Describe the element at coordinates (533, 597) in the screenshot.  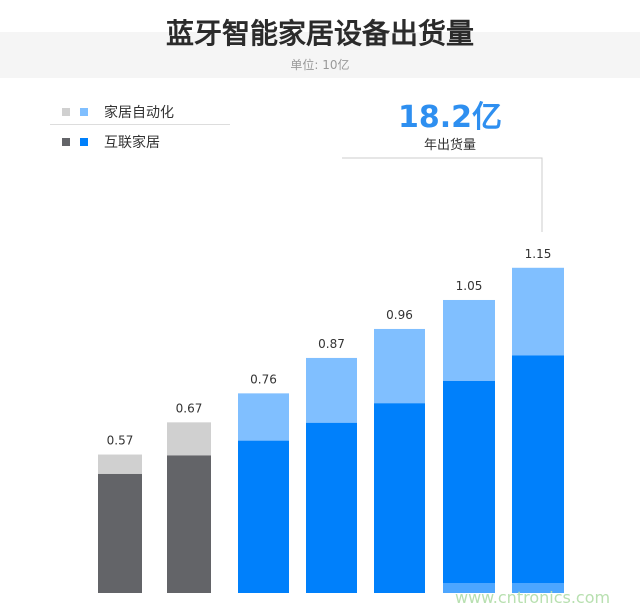
I see `watermark: www.cntronics.com` at that location.